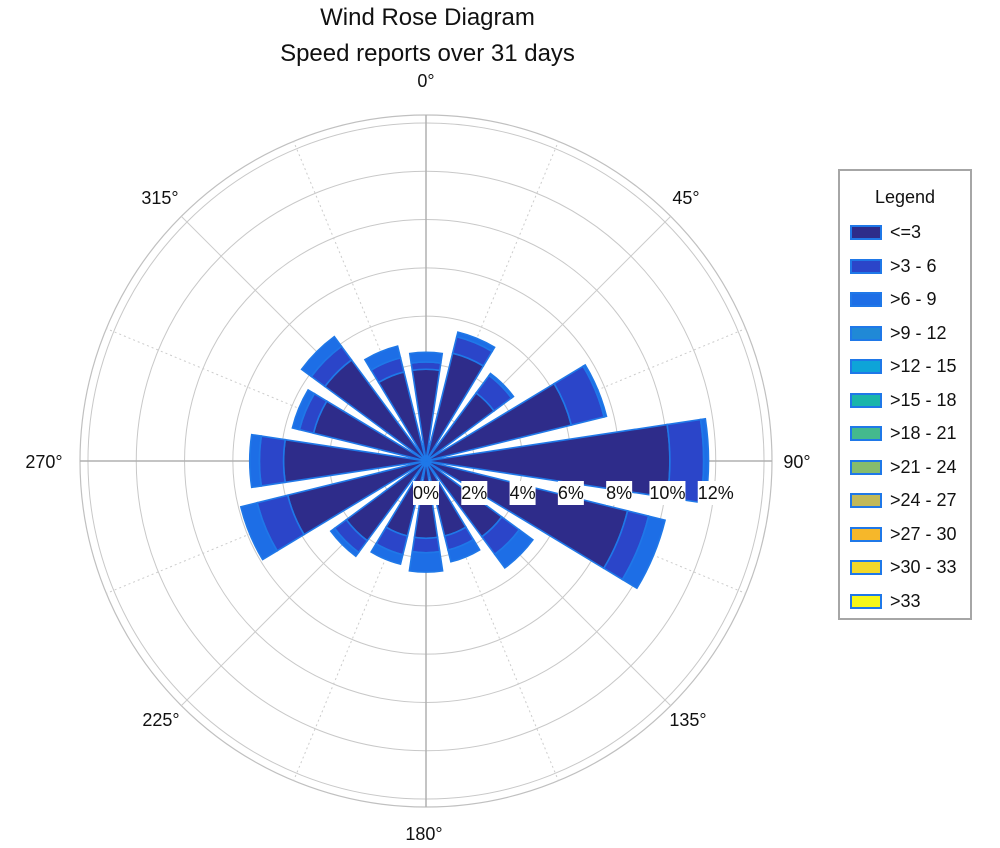  I want to click on ring-label: 0%, so click(426, 493).